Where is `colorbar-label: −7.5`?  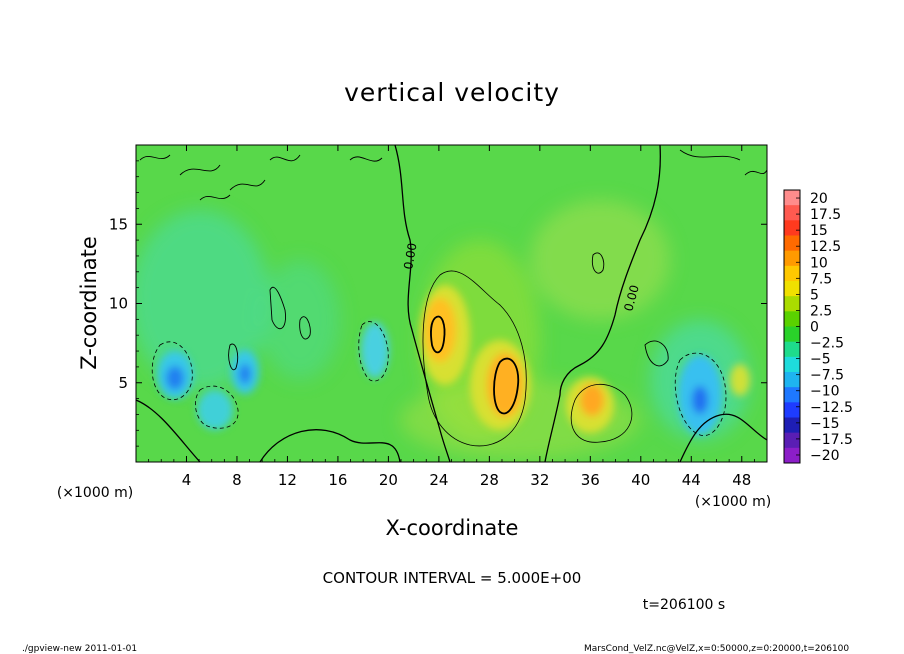
colorbar-label: −7.5 is located at coordinates (827, 376).